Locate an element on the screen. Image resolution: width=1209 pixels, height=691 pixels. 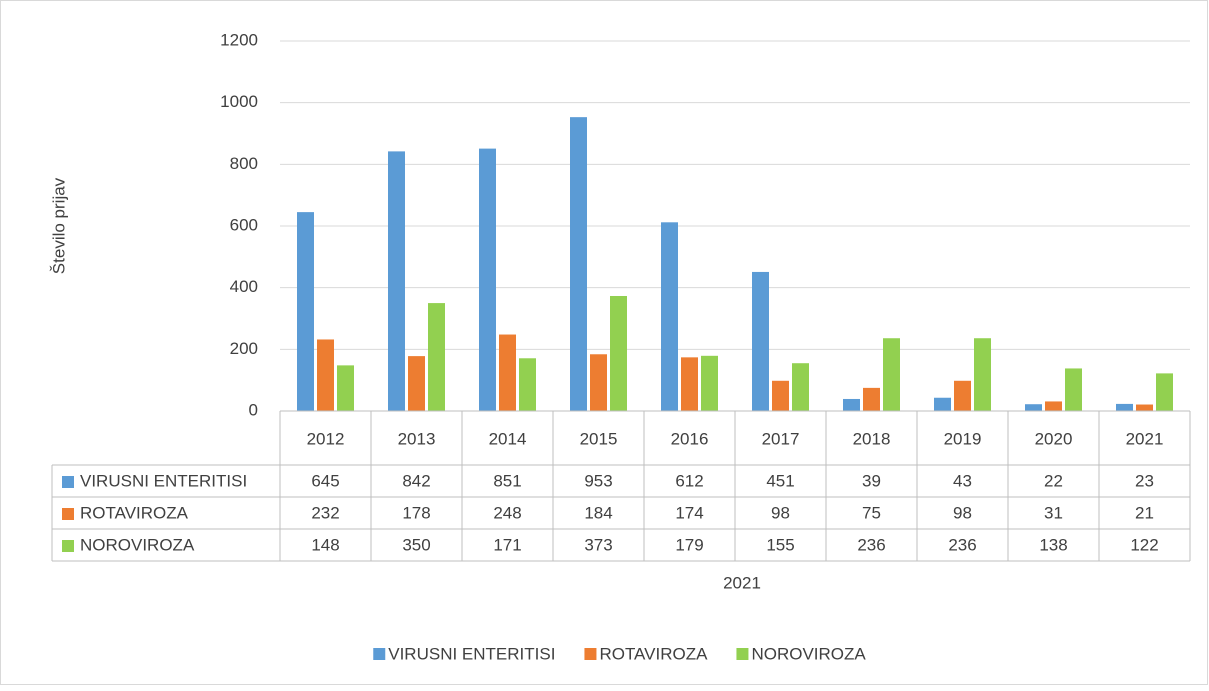
legend: VIRUSNI ENTERITISI ROTAVIROZA NOROVIROZA is located at coordinates (619, 653).